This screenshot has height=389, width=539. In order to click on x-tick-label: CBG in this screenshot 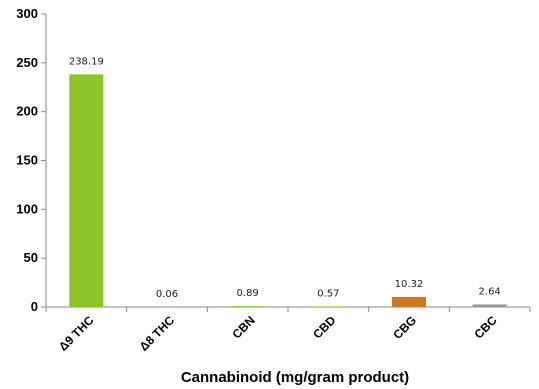, I will do `click(404, 327)`.